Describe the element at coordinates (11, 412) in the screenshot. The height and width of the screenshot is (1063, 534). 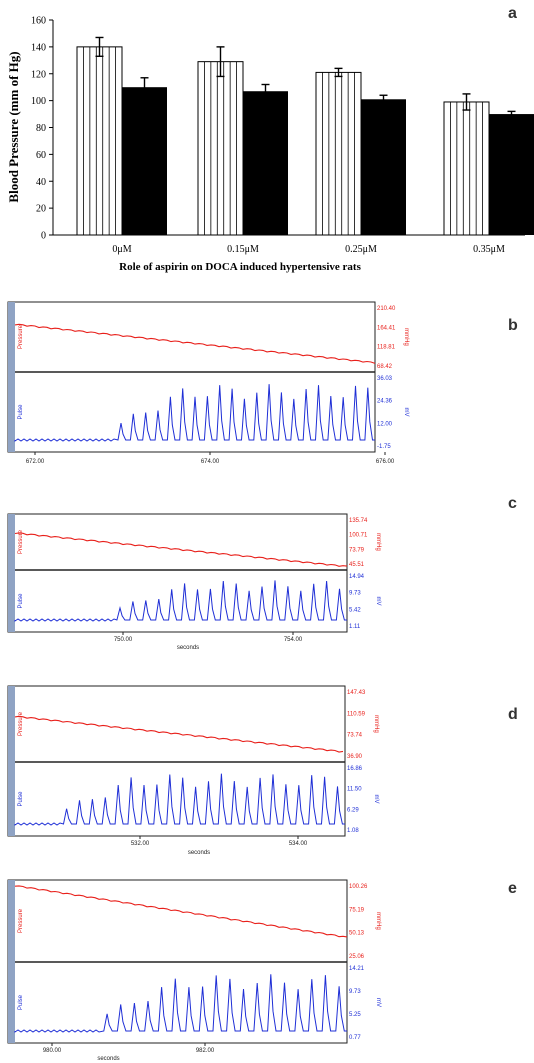
I see `side-strip-bottom-b` at that location.